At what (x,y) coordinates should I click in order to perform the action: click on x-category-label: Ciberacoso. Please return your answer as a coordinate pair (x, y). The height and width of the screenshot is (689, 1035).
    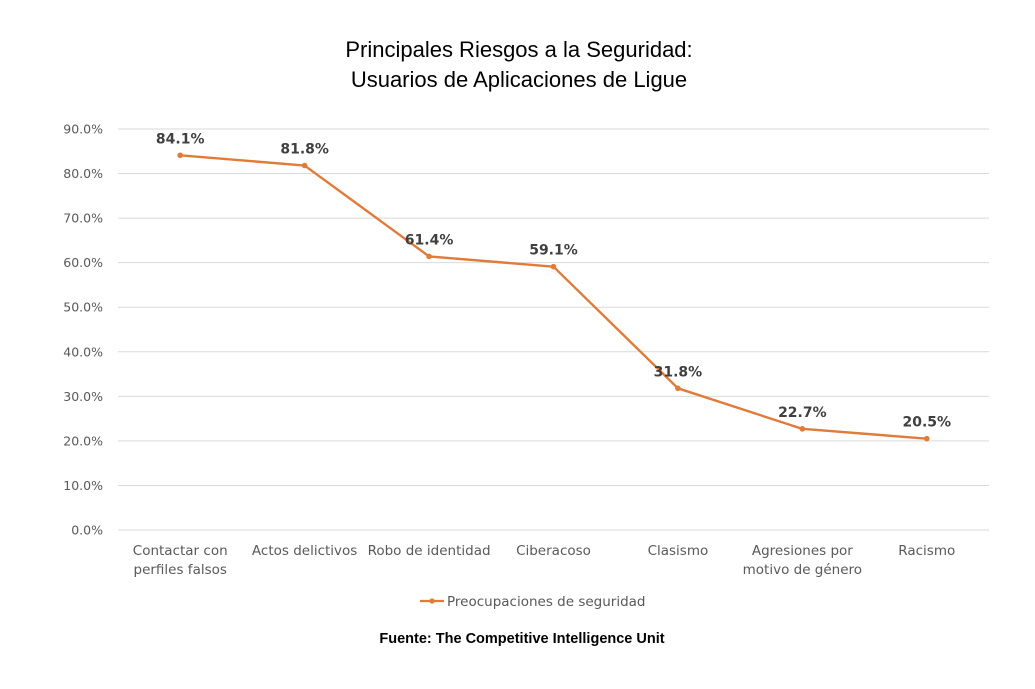
    Looking at the image, I should click on (553, 551).